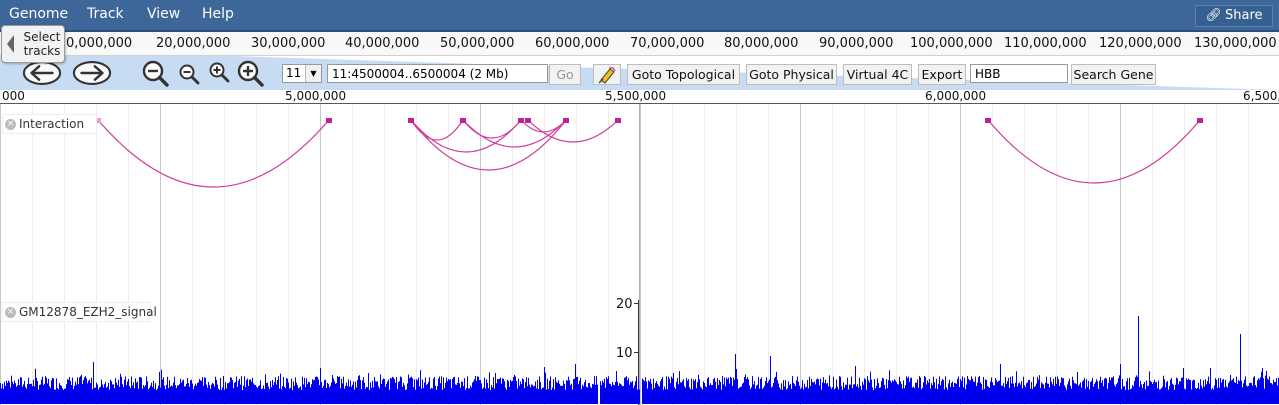 This screenshot has width=1279, height=405. Describe the element at coordinates (251, 74) in the screenshot. I see `zoom-in-icon` at that location.